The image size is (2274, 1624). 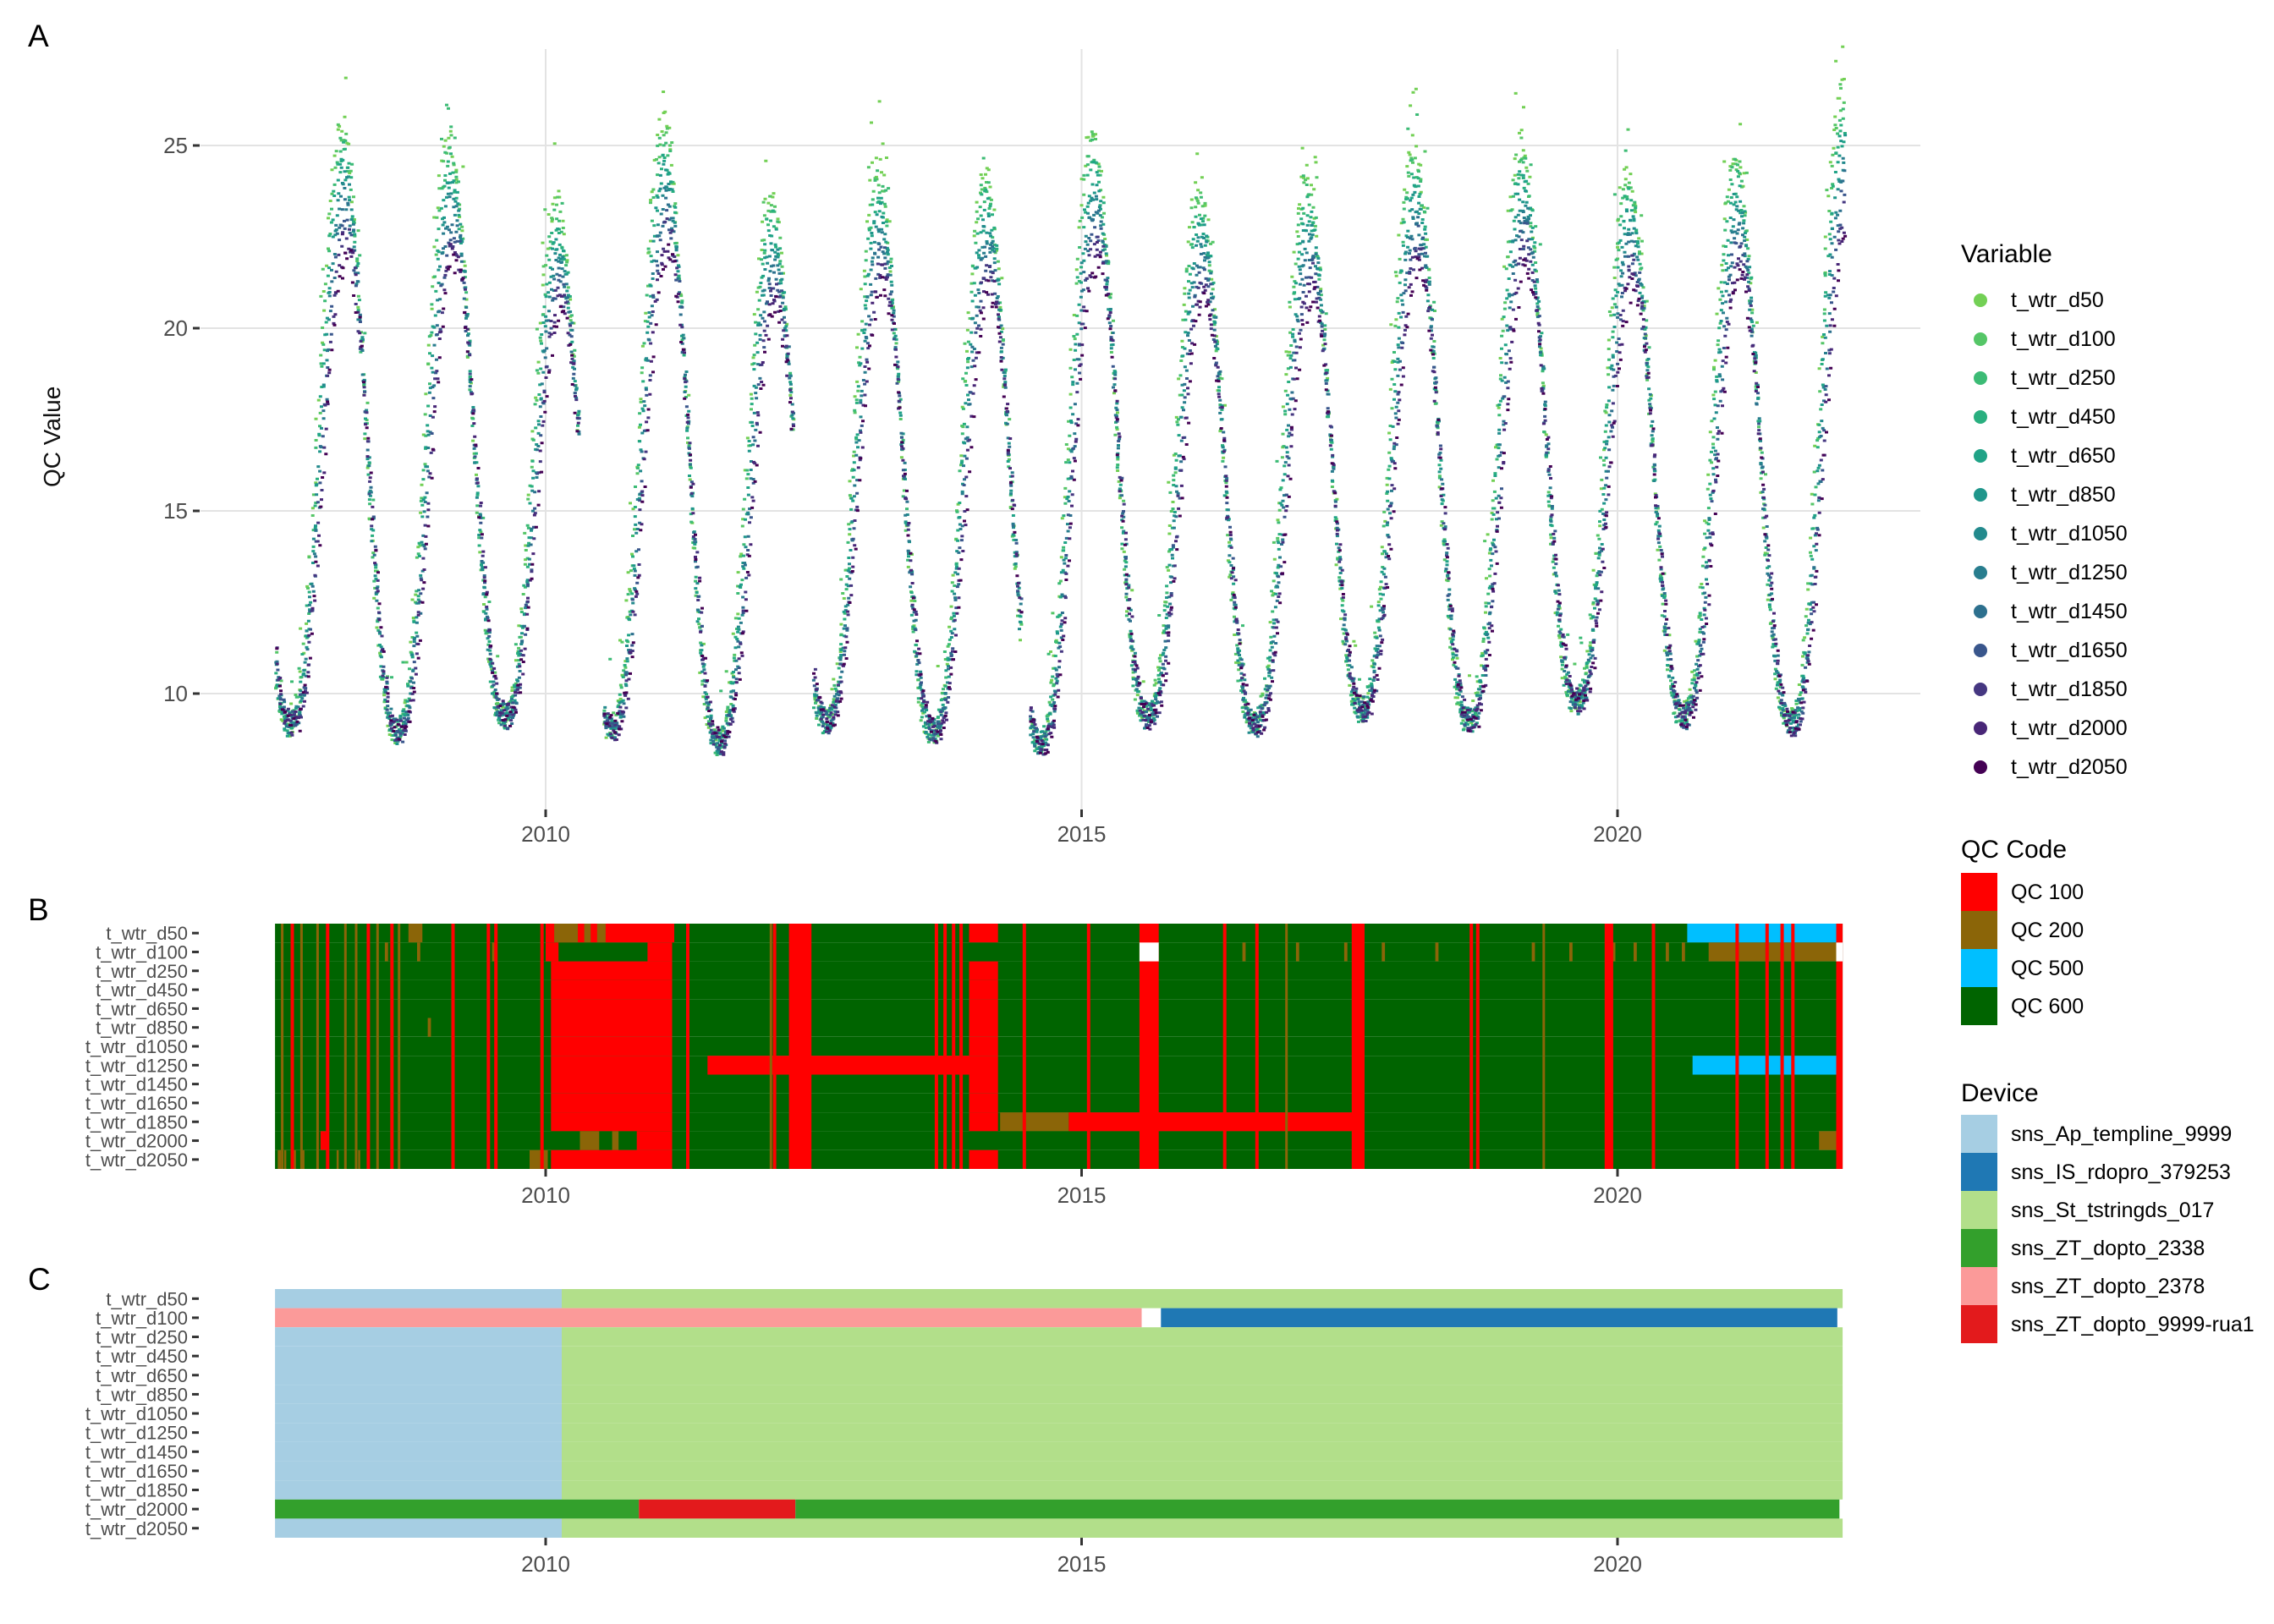 I want to click on qc-heatmap-red-band, so click(x=1608, y=1046).